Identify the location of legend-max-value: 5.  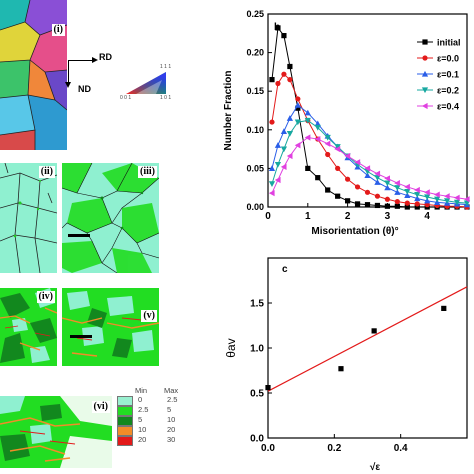
(169, 409).